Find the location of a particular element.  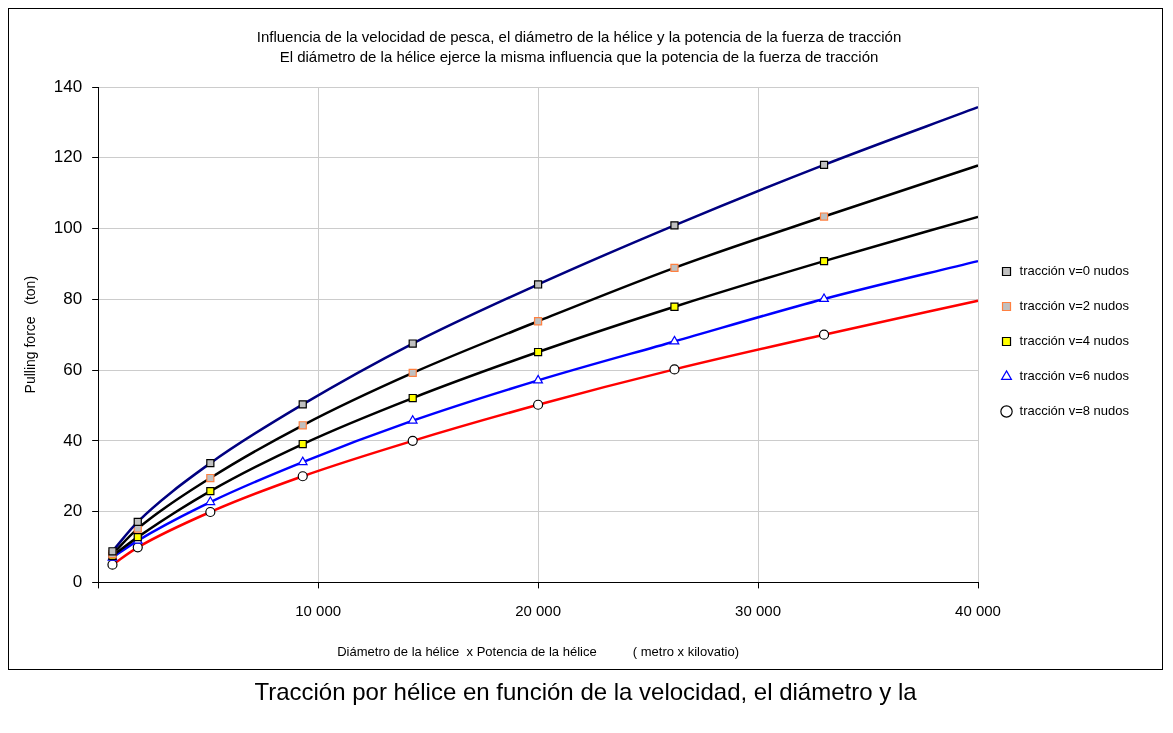

text: Tracción por hélice en función de la velocidad, el diámetro y la is located at coordinates (585, 692).